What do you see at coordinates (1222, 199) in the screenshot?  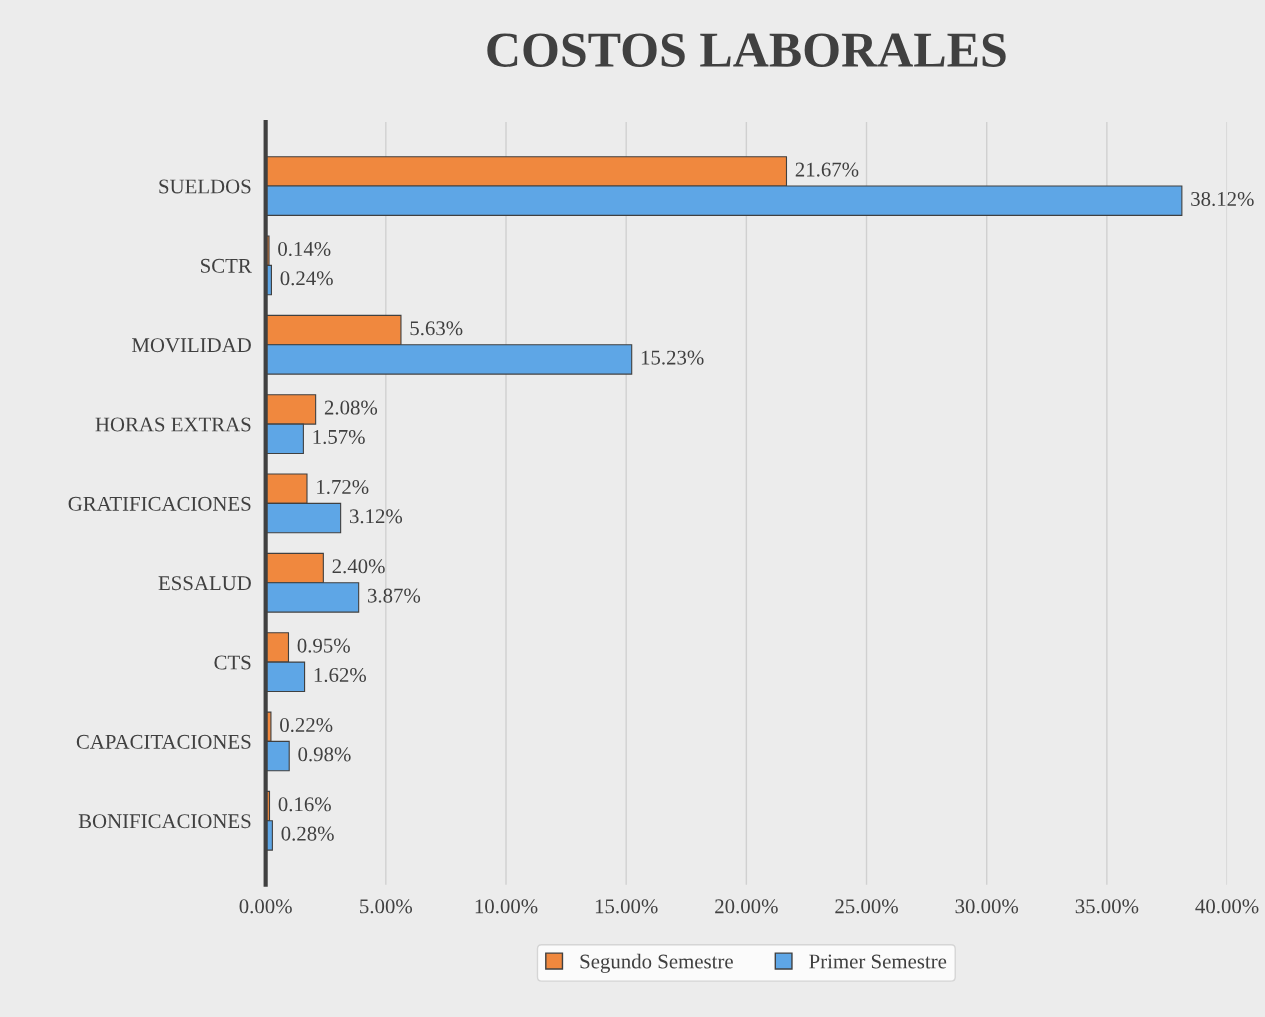 I see `data-label: 38.12%` at bounding box center [1222, 199].